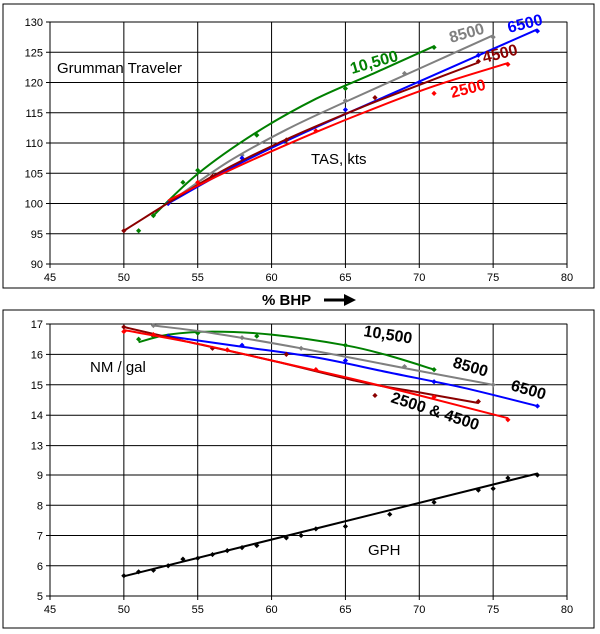 The width and height of the screenshot is (600, 634). What do you see at coordinates (37, 416) in the screenshot?
I see `bottom-y-tick-label: 14` at bounding box center [37, 416].